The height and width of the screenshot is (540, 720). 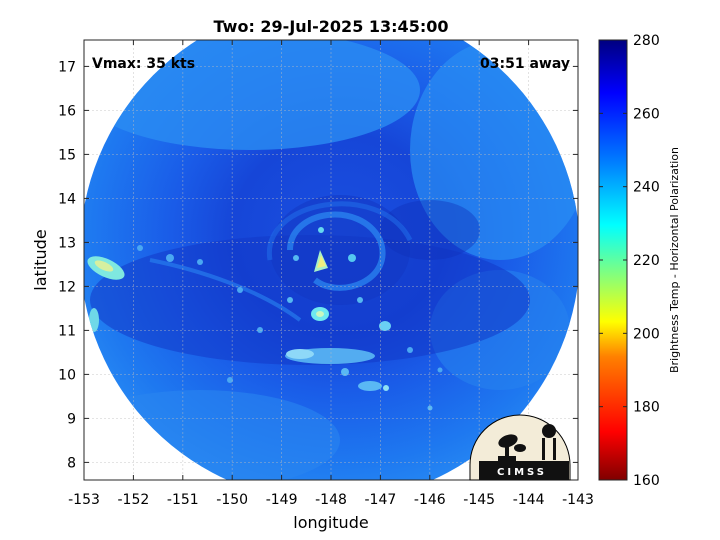 I want to click on colorbar-tick-label: 200, so click(x=646, y=334).